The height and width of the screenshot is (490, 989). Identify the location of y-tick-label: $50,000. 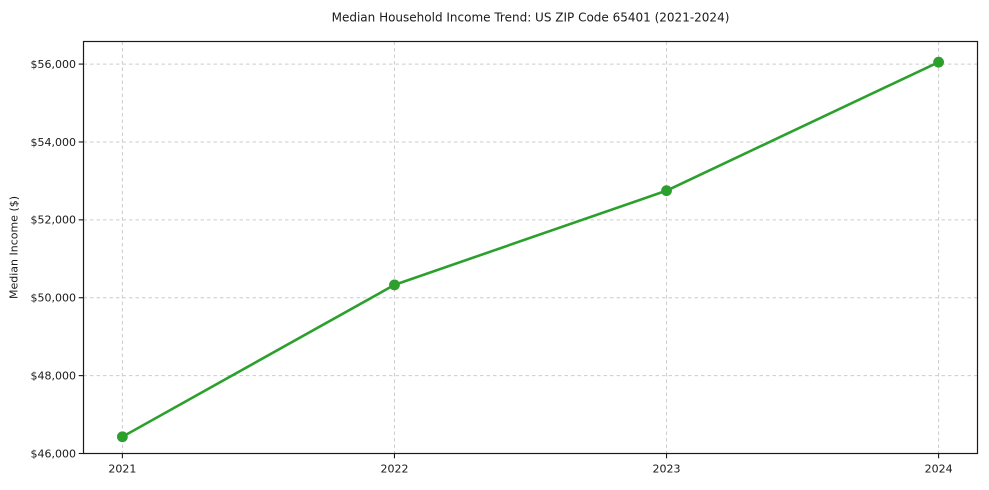
(54, 298).